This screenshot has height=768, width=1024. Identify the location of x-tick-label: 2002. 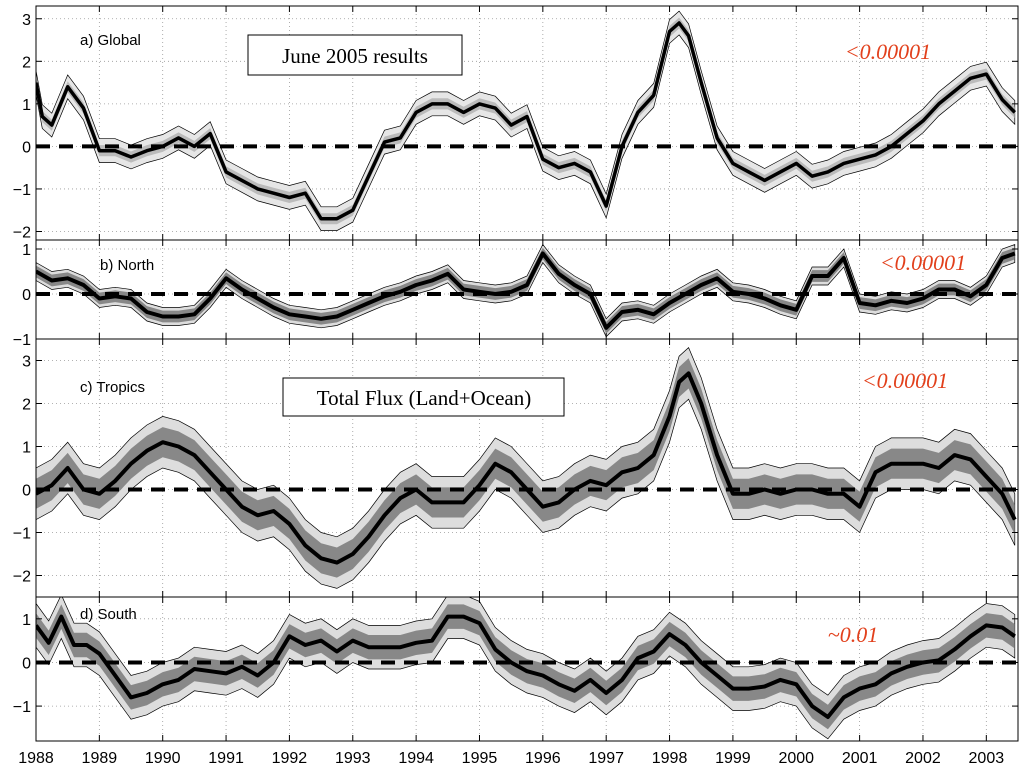
(923, 758).